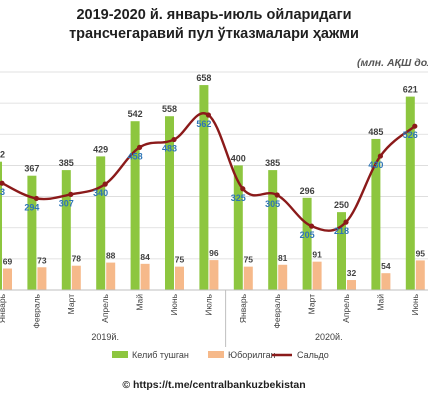  What do you see at coordinates (100, 193) in the screenshot?
I see `label-balance: 340` at bounding box center [100, 193].